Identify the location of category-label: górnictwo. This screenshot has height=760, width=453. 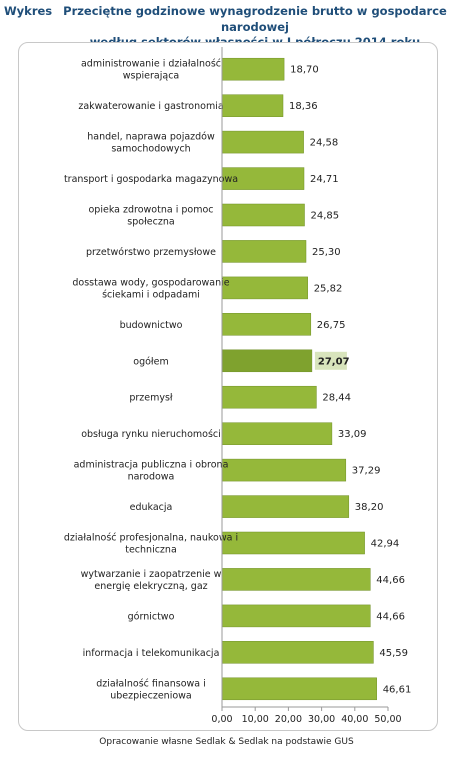
(151, 616).